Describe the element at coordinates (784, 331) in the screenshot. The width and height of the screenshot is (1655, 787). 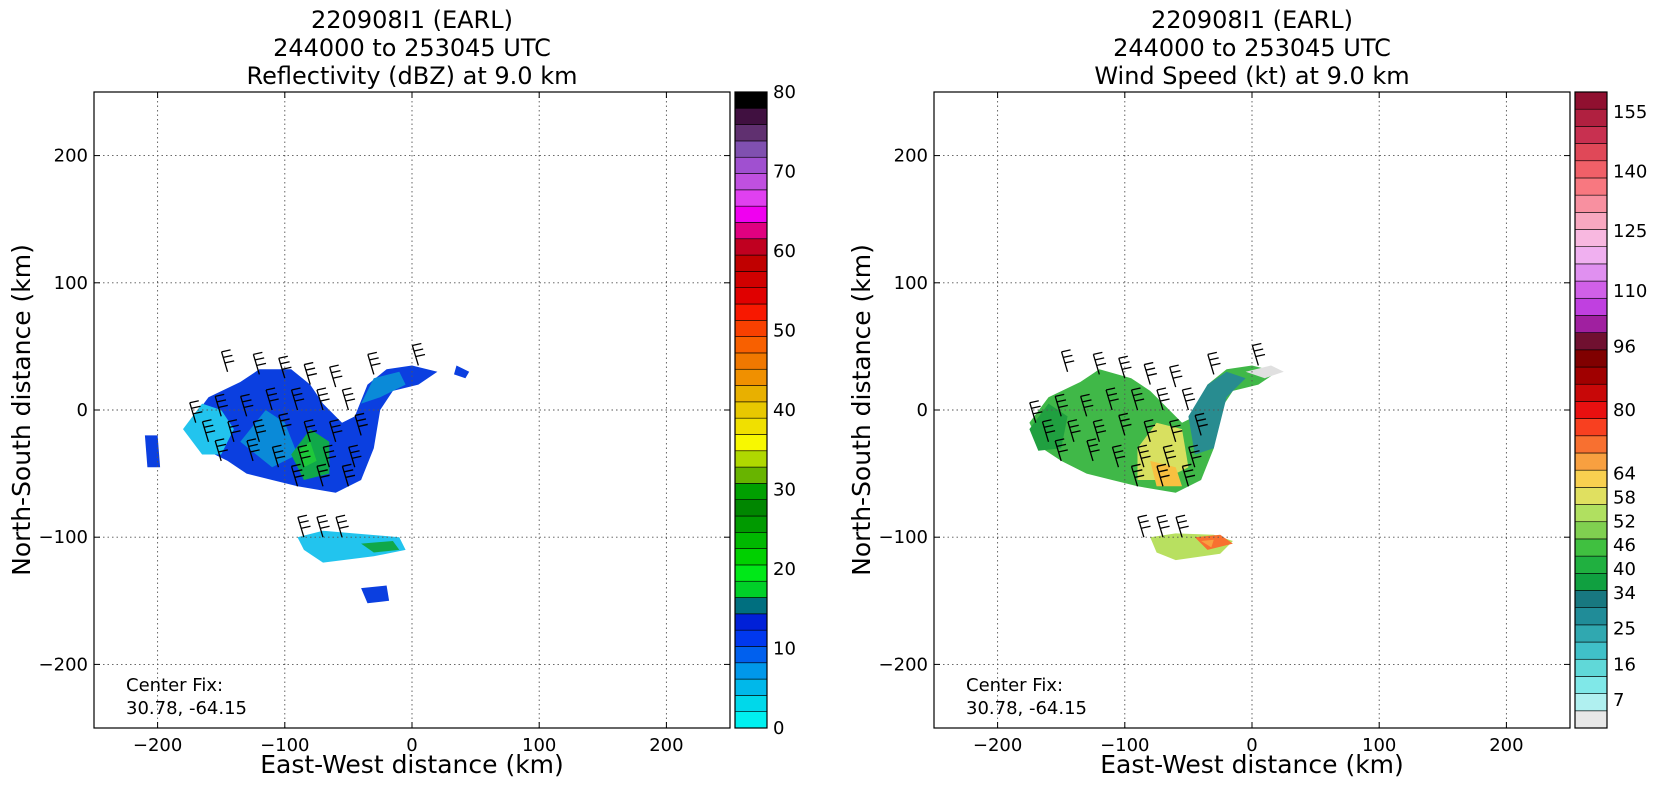
I see `colorbar-tick-label: 50` at that location.